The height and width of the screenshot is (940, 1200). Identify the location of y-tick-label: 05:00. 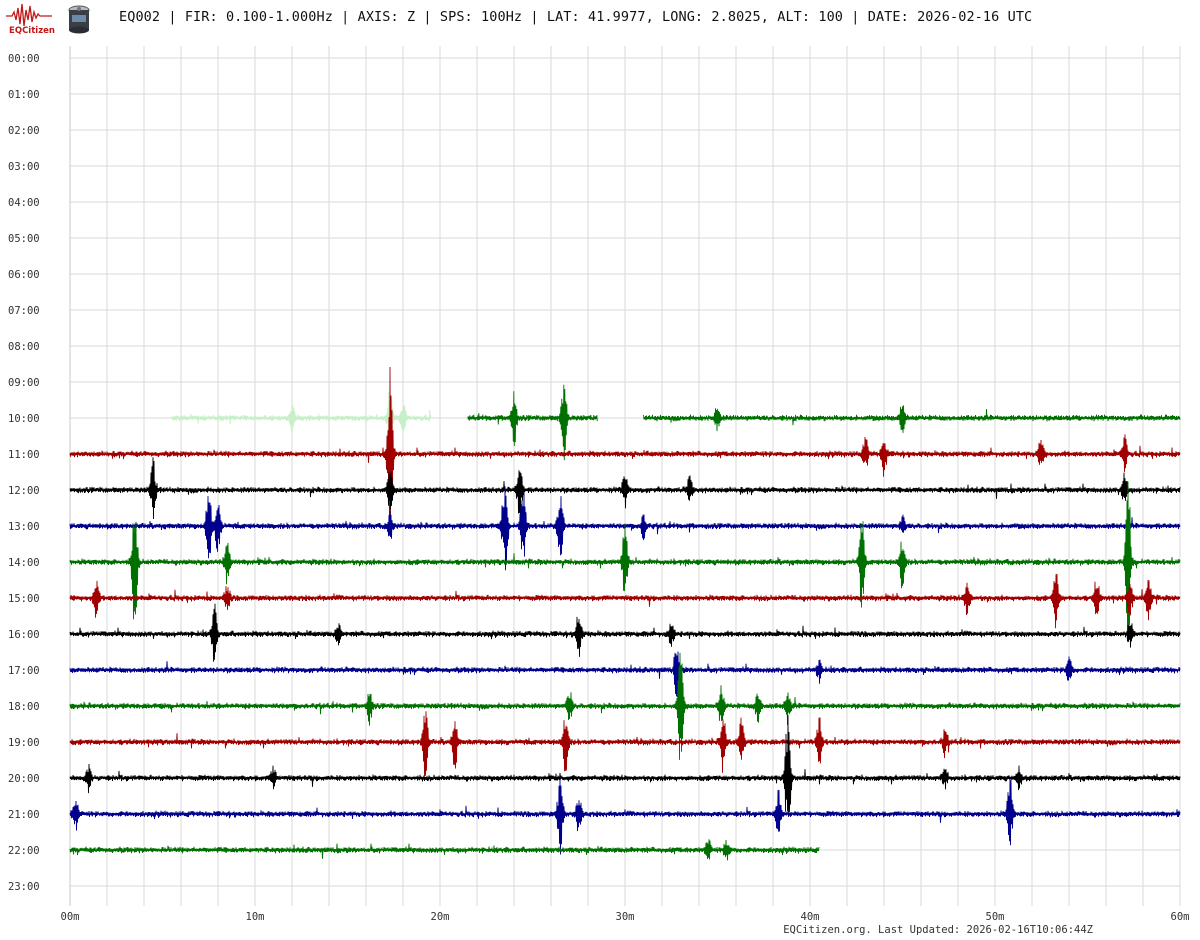
(24, 239).